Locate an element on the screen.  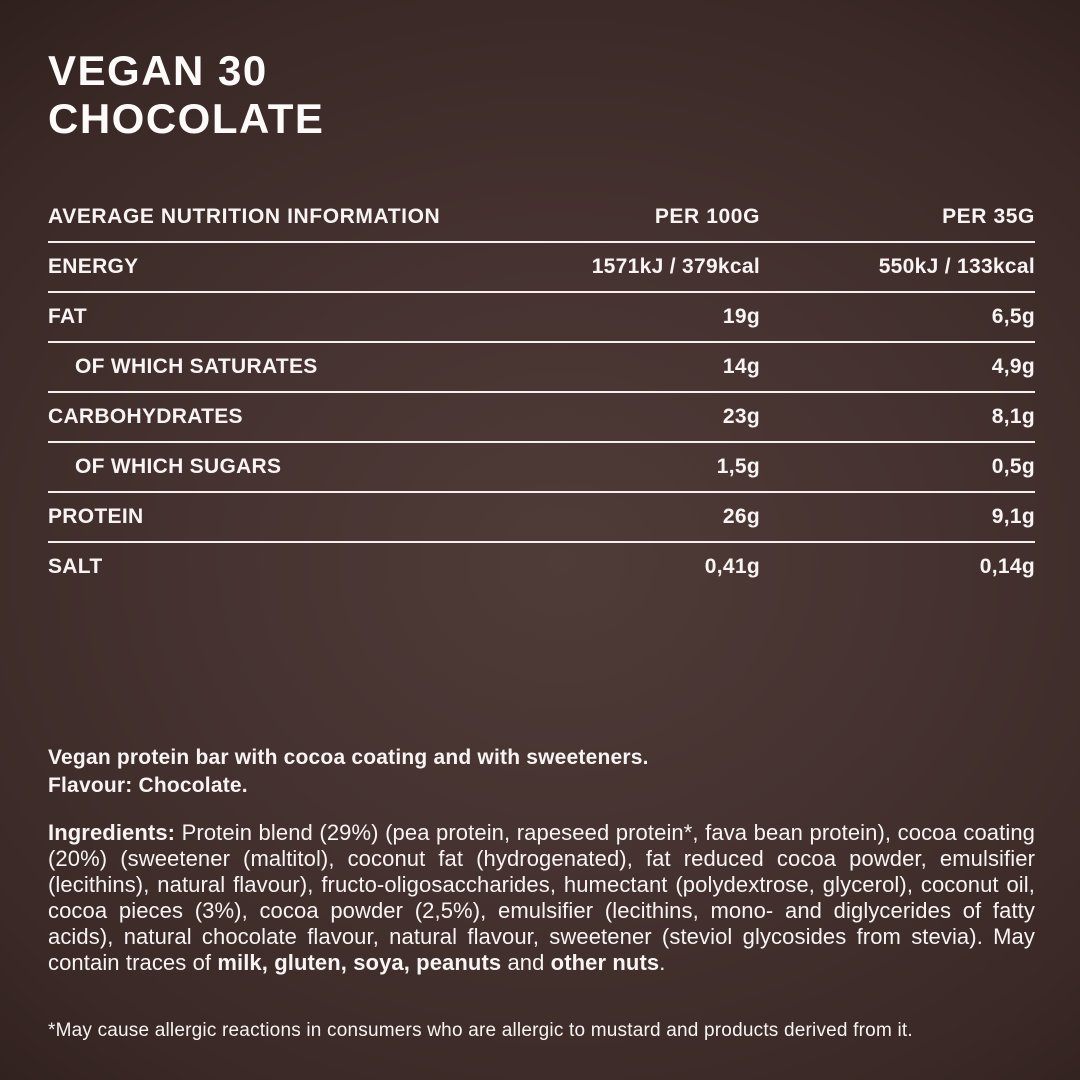
row-value-per-35g: 4,9g is located at coordinates (1013, 366).